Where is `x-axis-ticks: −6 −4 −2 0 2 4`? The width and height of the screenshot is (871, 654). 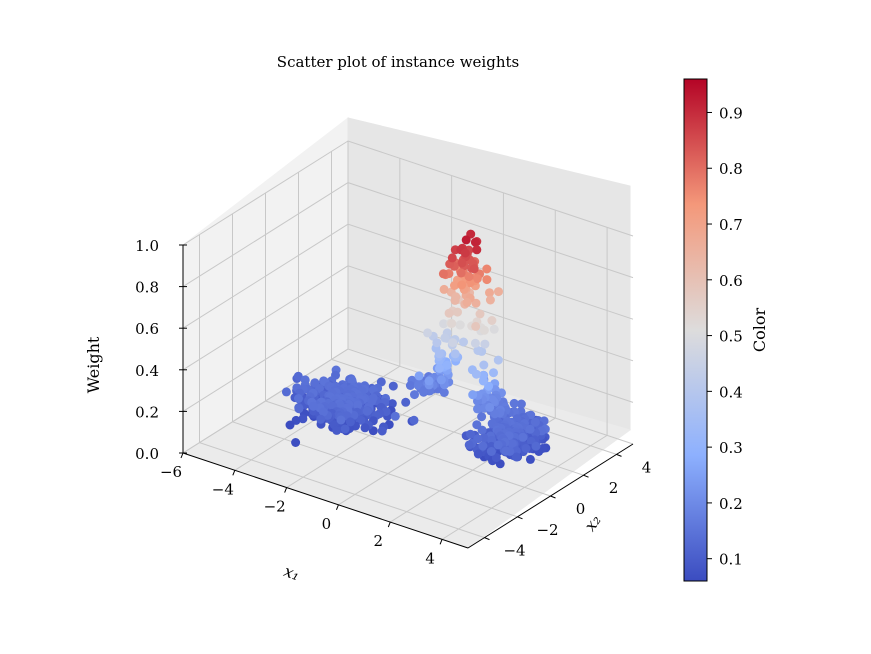 x-axis-ticks: −6 −4 −2 0 2 4 is located at coordinates (301, 509).